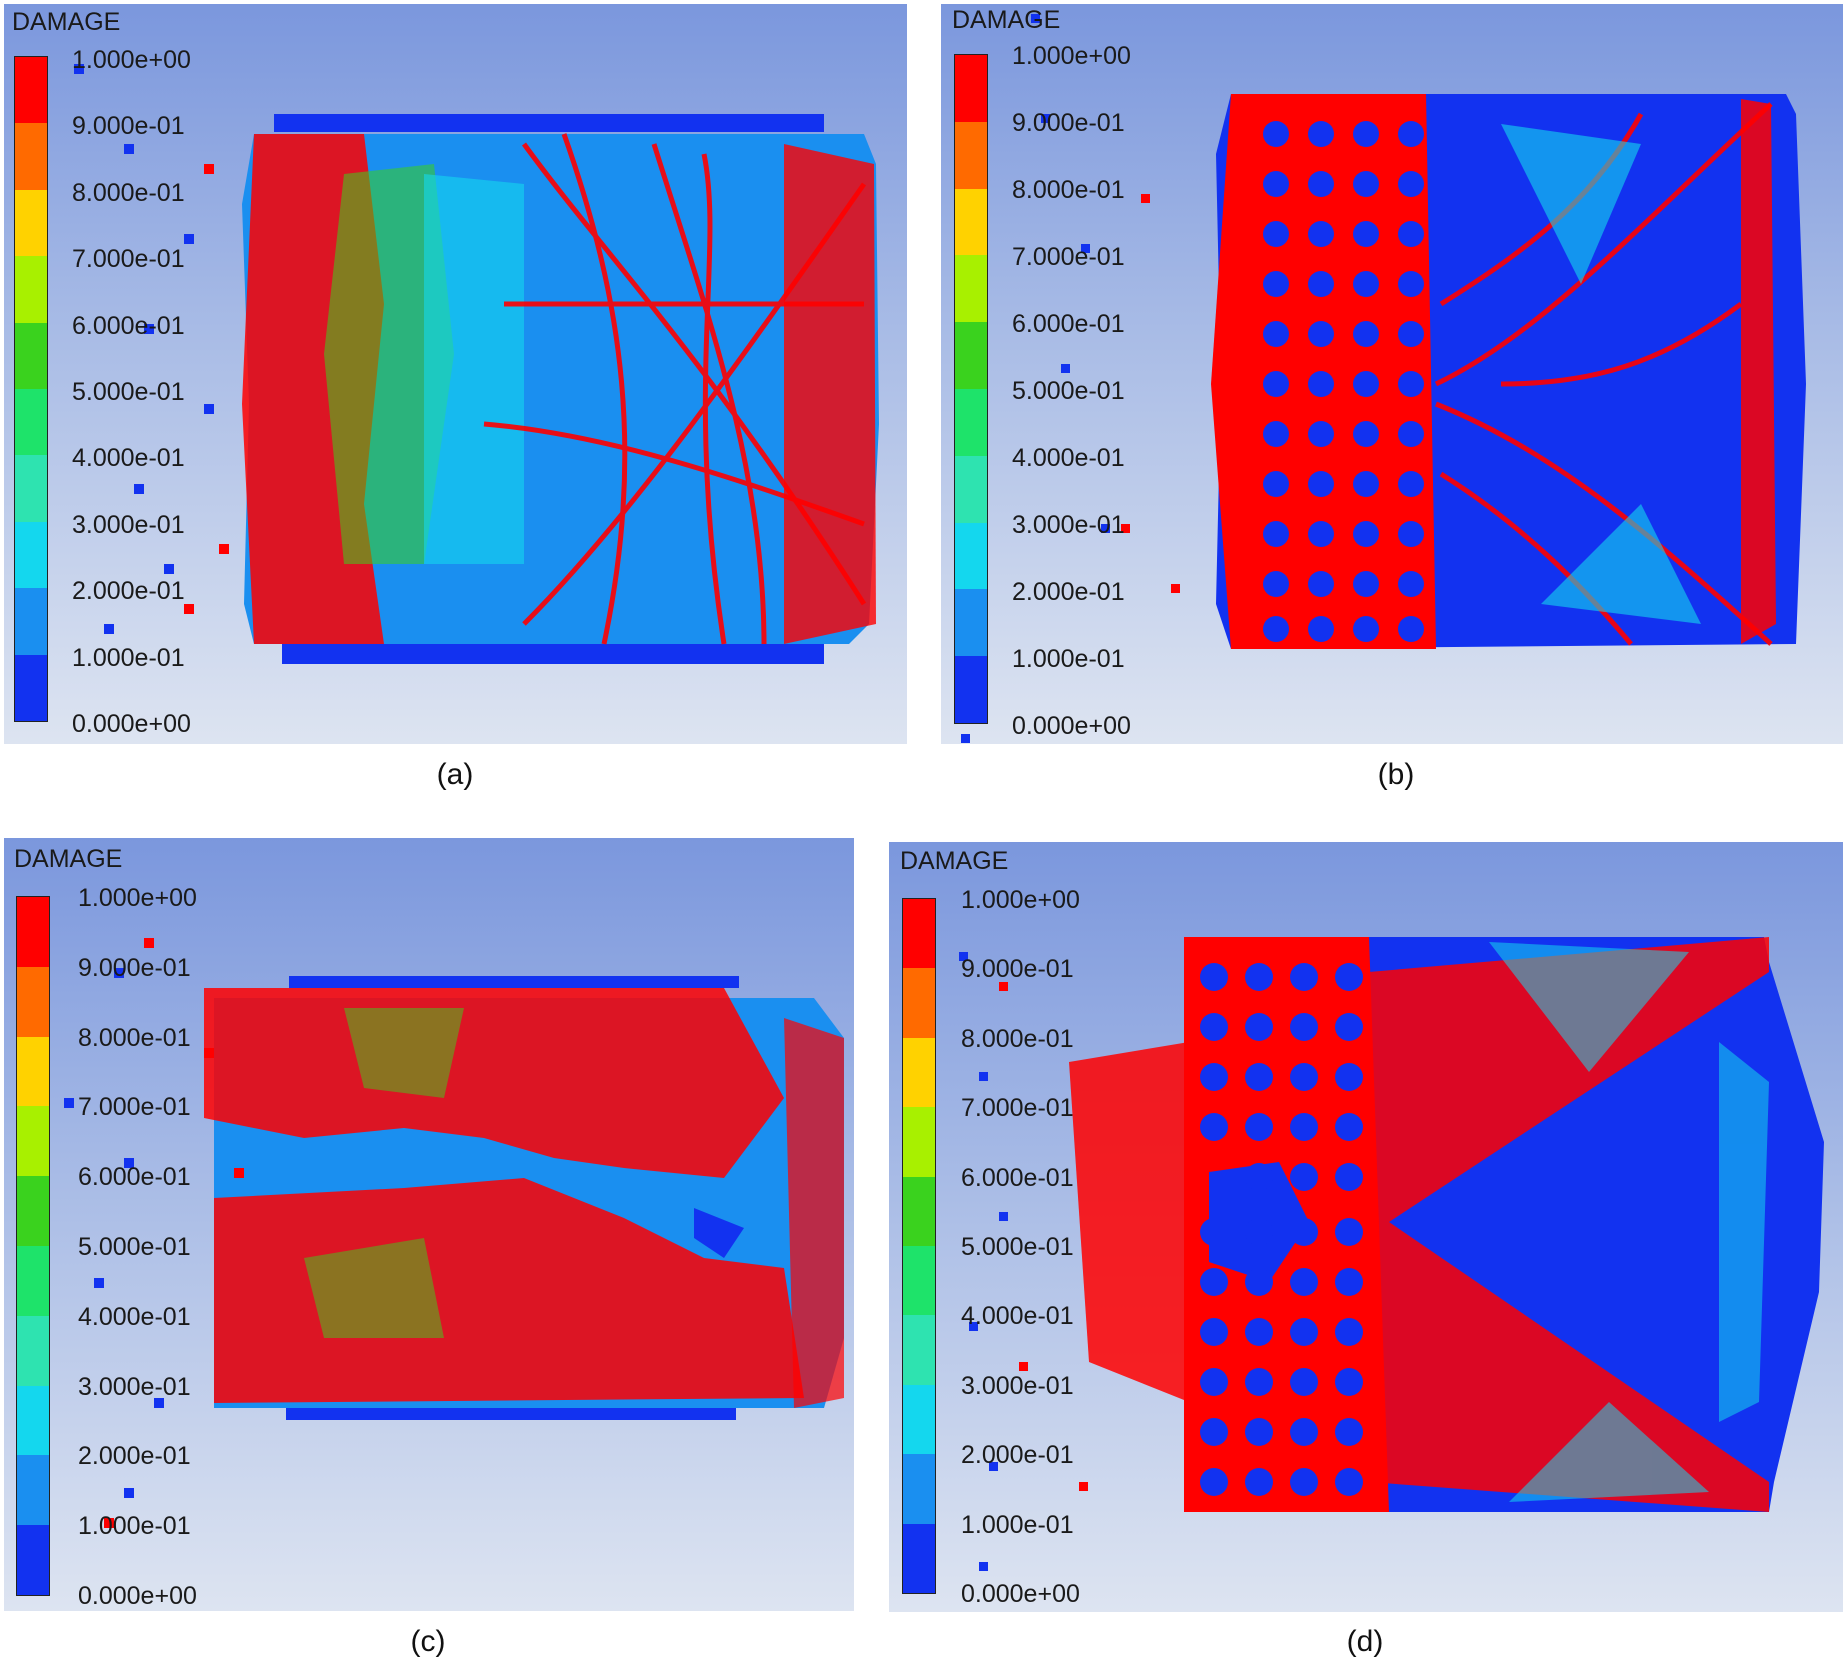 The image size is (1847, 1668). I want to click on colorbar-c, so click(33, 1246).